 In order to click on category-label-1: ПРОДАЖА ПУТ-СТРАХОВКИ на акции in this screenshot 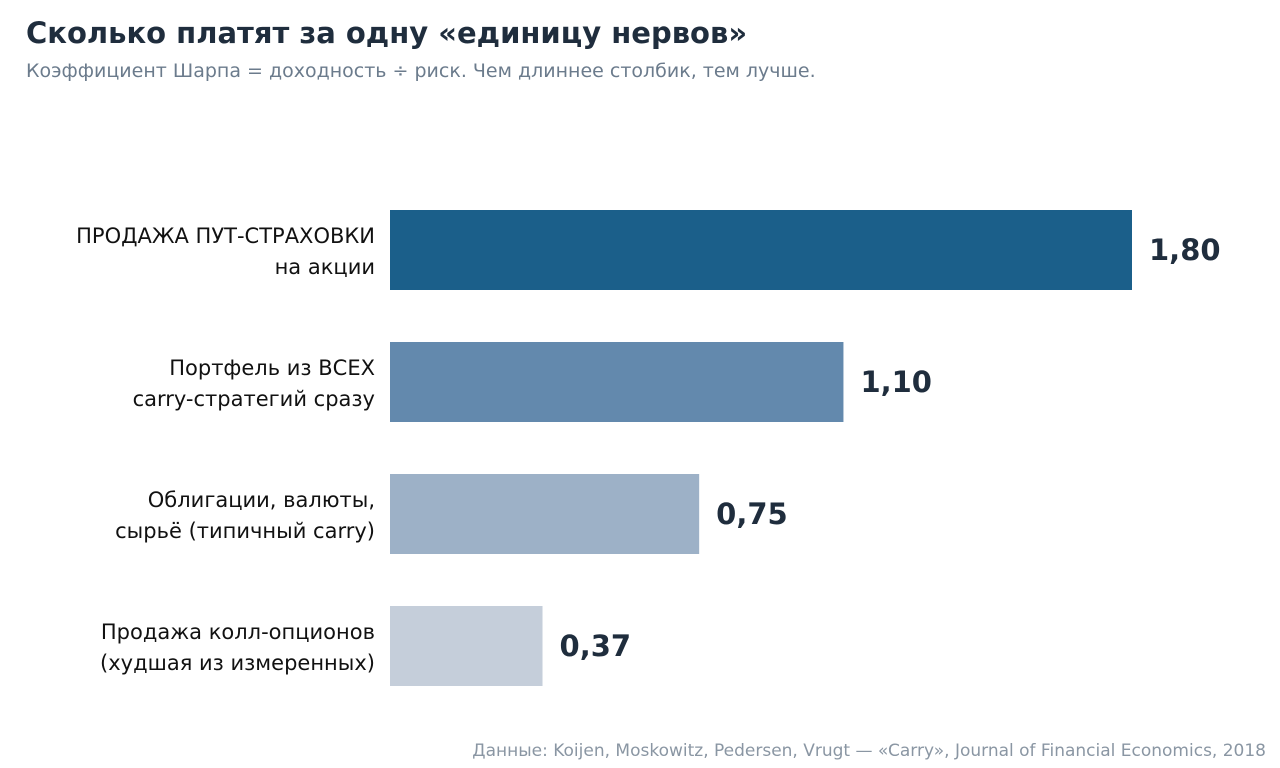, I will do `click(225, 251)`.